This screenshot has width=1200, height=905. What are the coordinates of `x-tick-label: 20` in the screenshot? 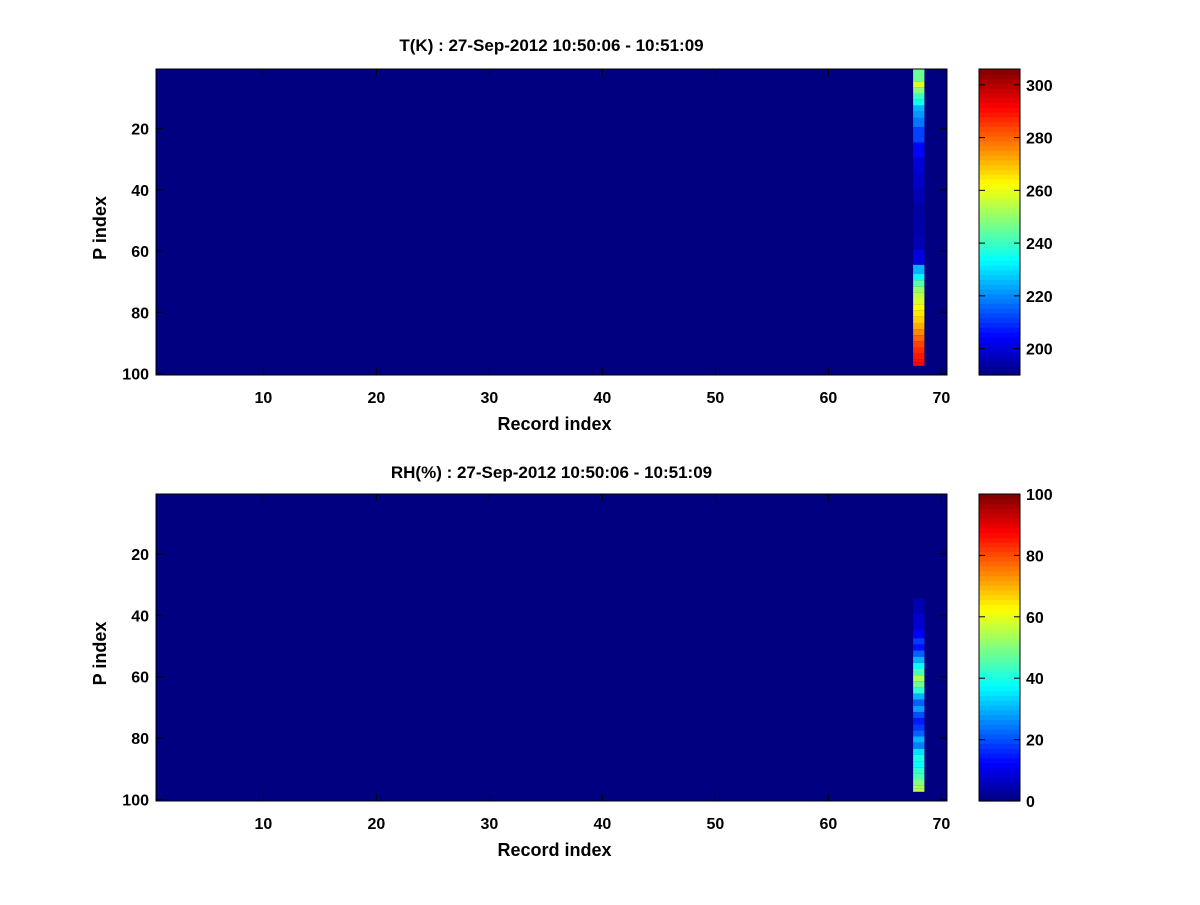 It's located at (376, 398).